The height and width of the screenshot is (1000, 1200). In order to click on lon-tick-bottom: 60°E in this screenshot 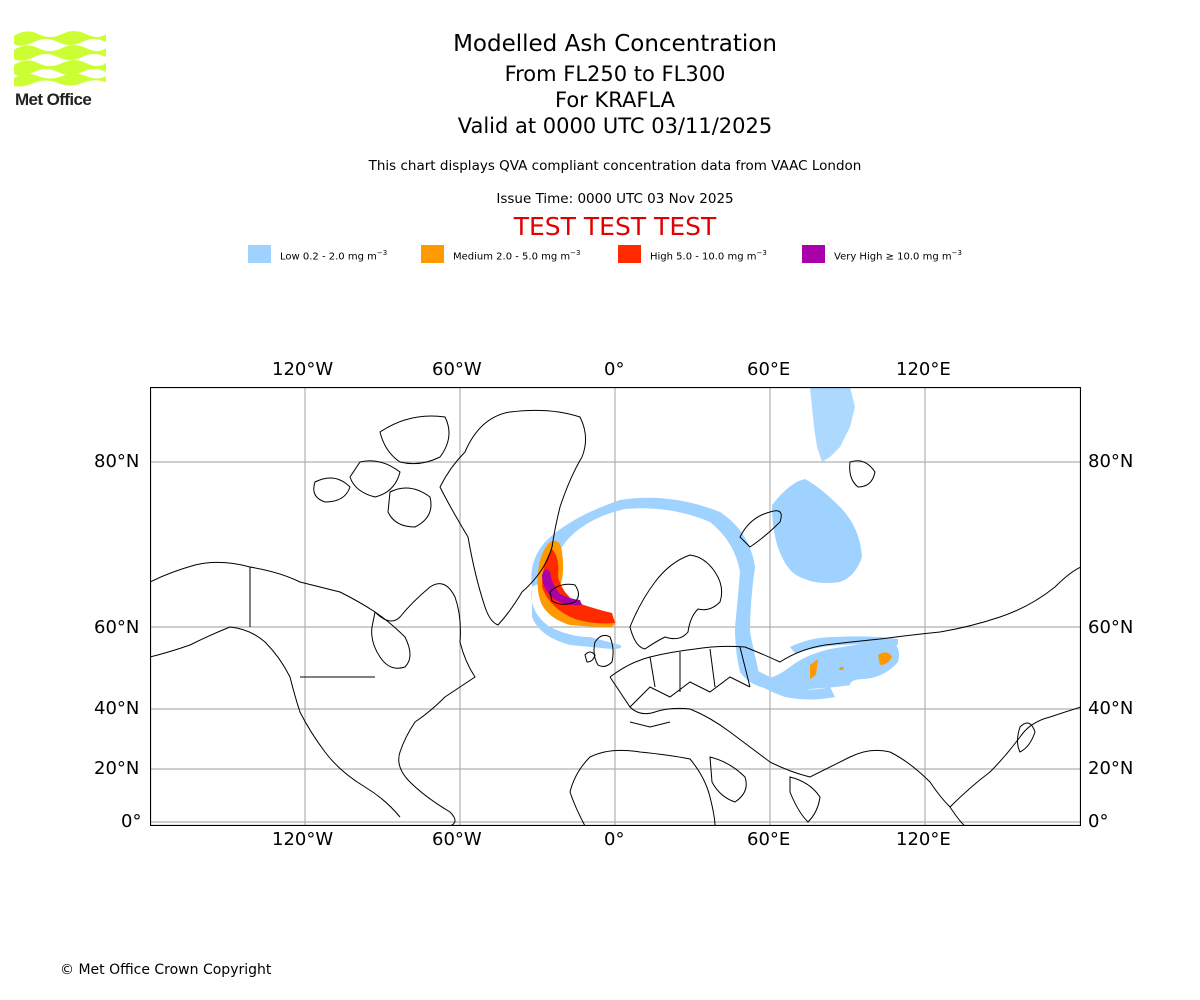, I will do `click(769, 839)`.